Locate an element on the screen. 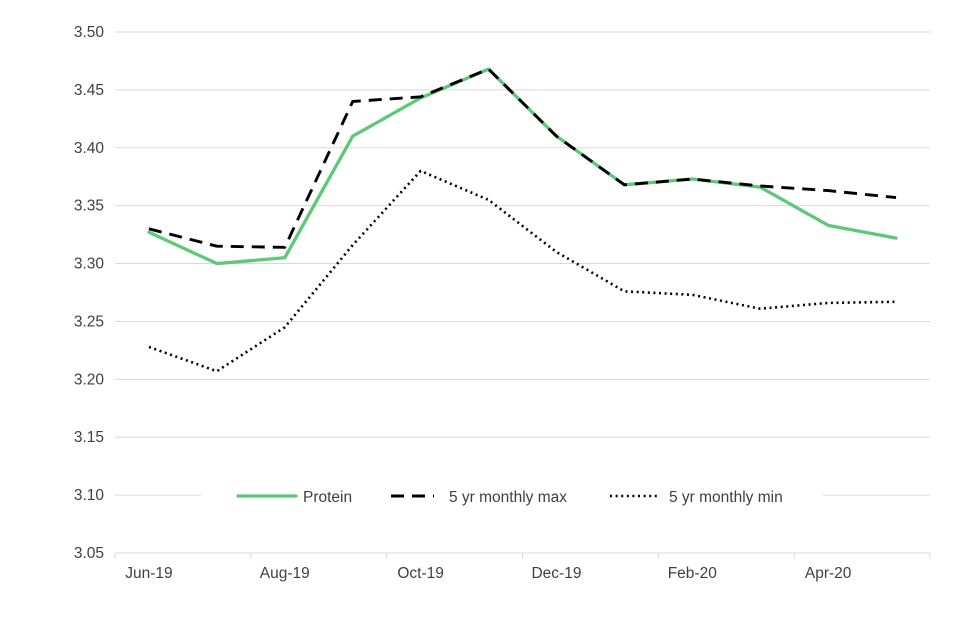 This screenshot has height=640, width=960. x-axis-tick-label: Aug-19 is located at coordinates (285, 573).